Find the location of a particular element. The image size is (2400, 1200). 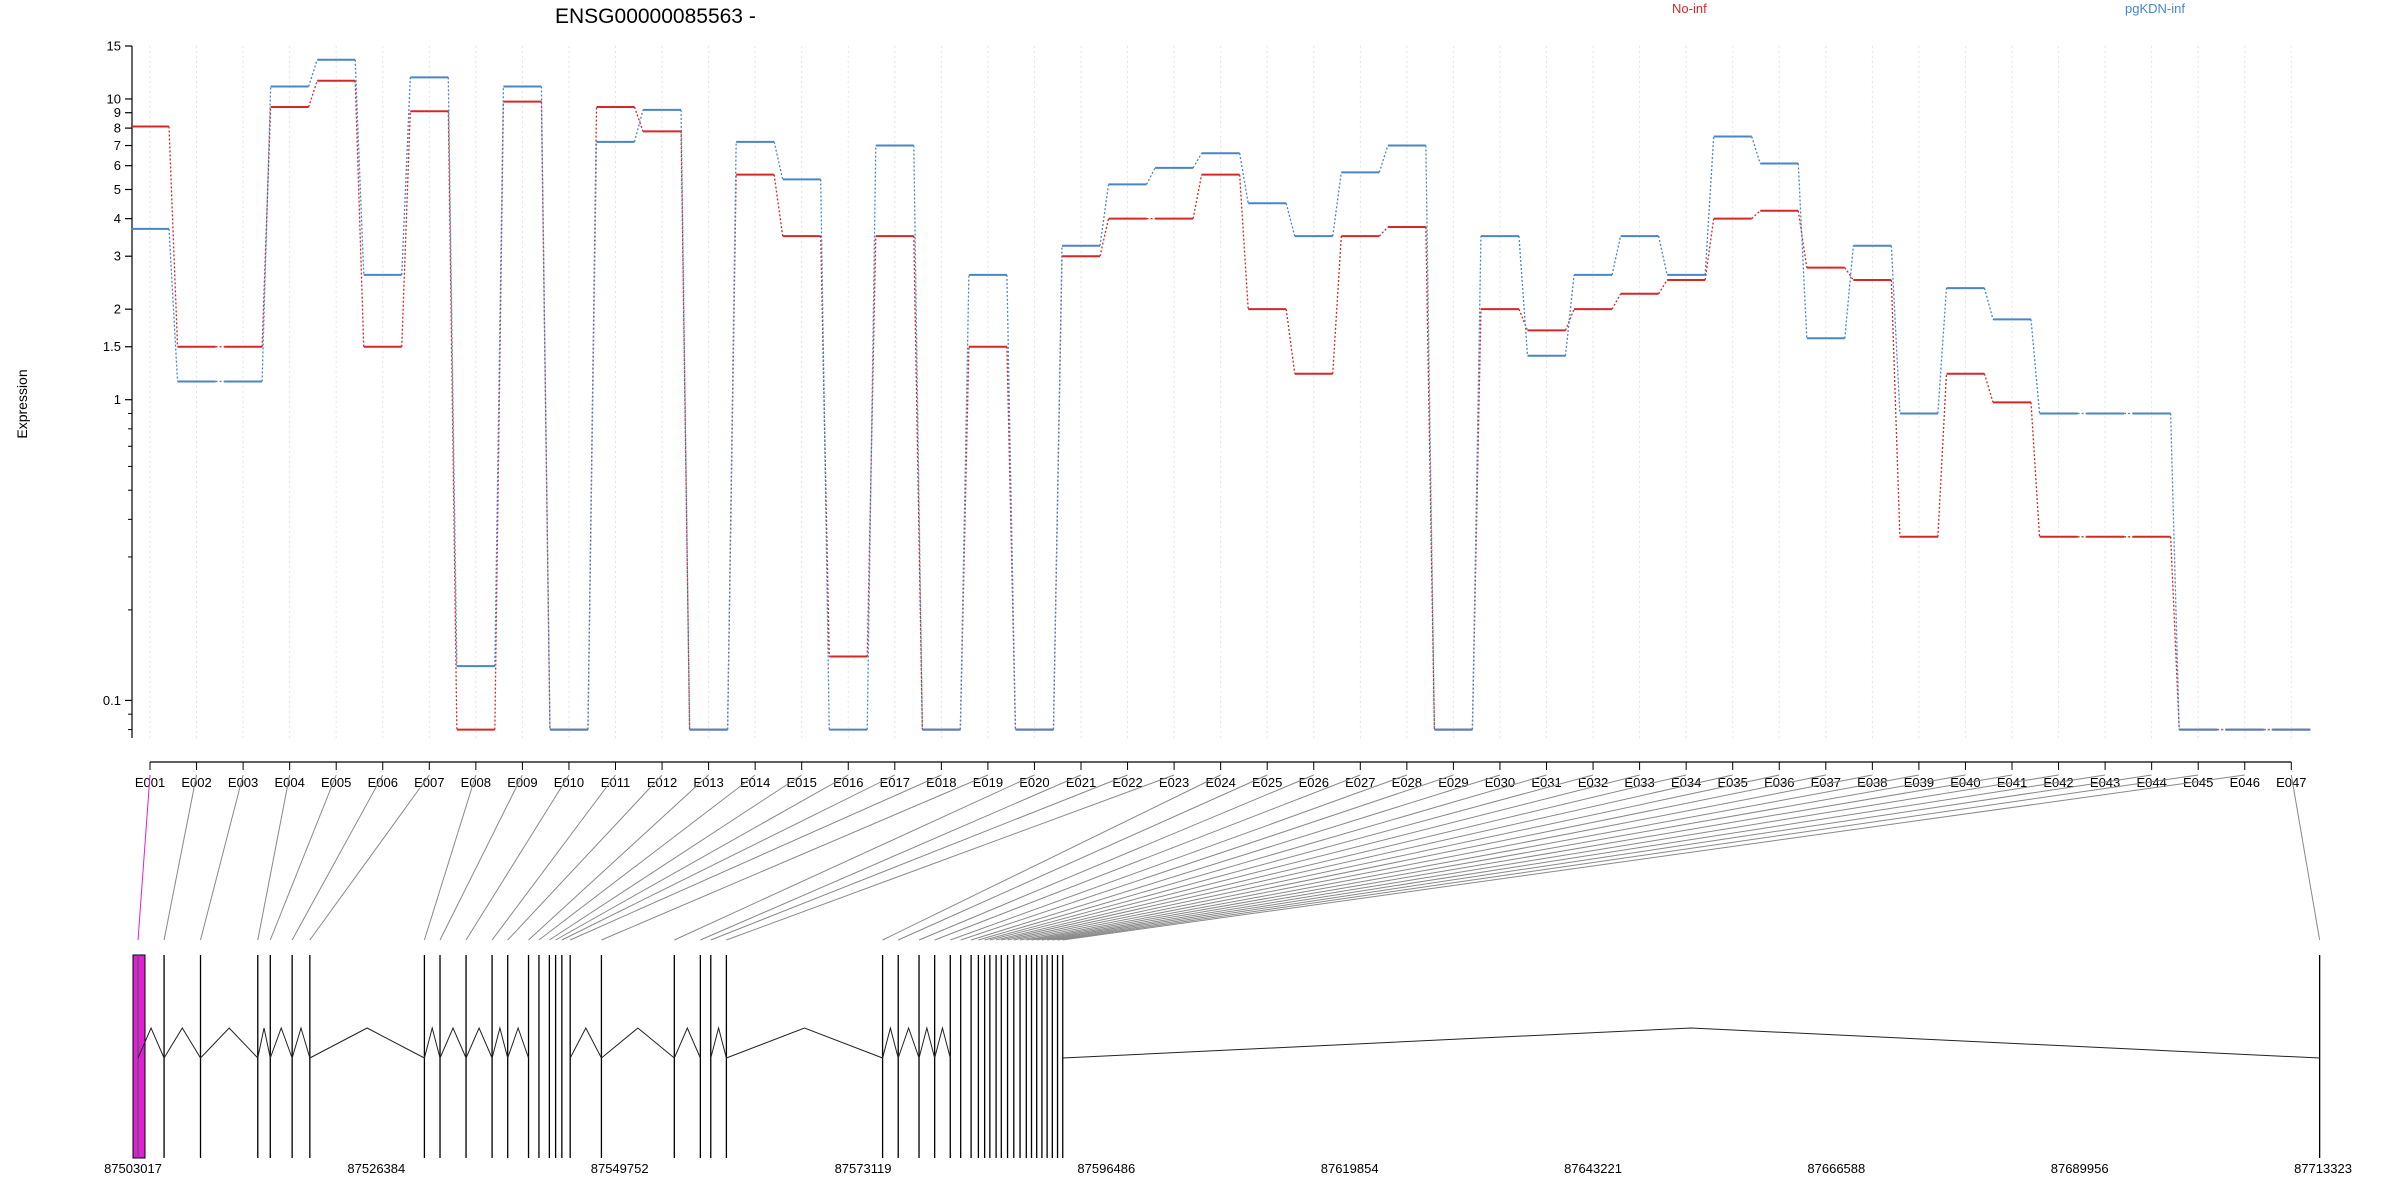

exon-link-E036 is located at coordinates (1393, 857).